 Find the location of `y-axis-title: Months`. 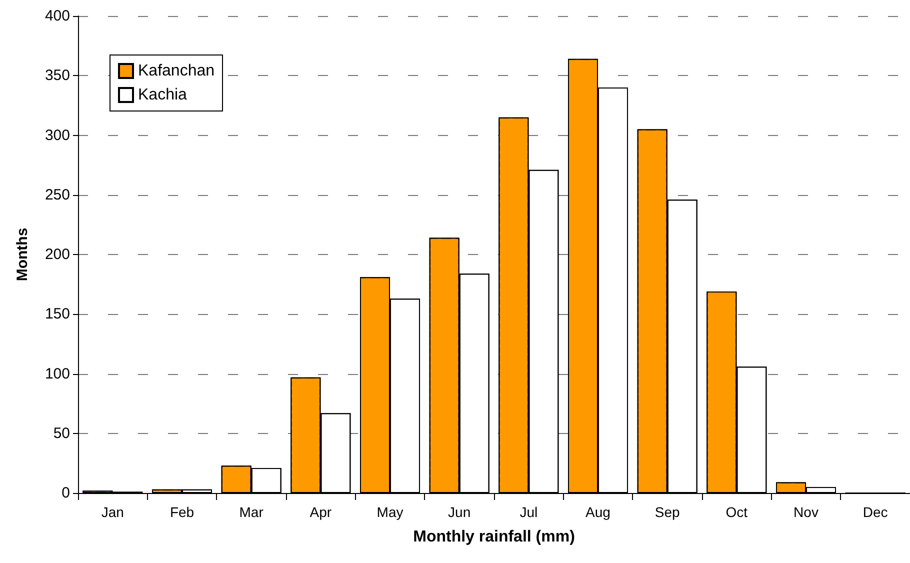

y-axis-title: Months is located at coordinates (22, 255).